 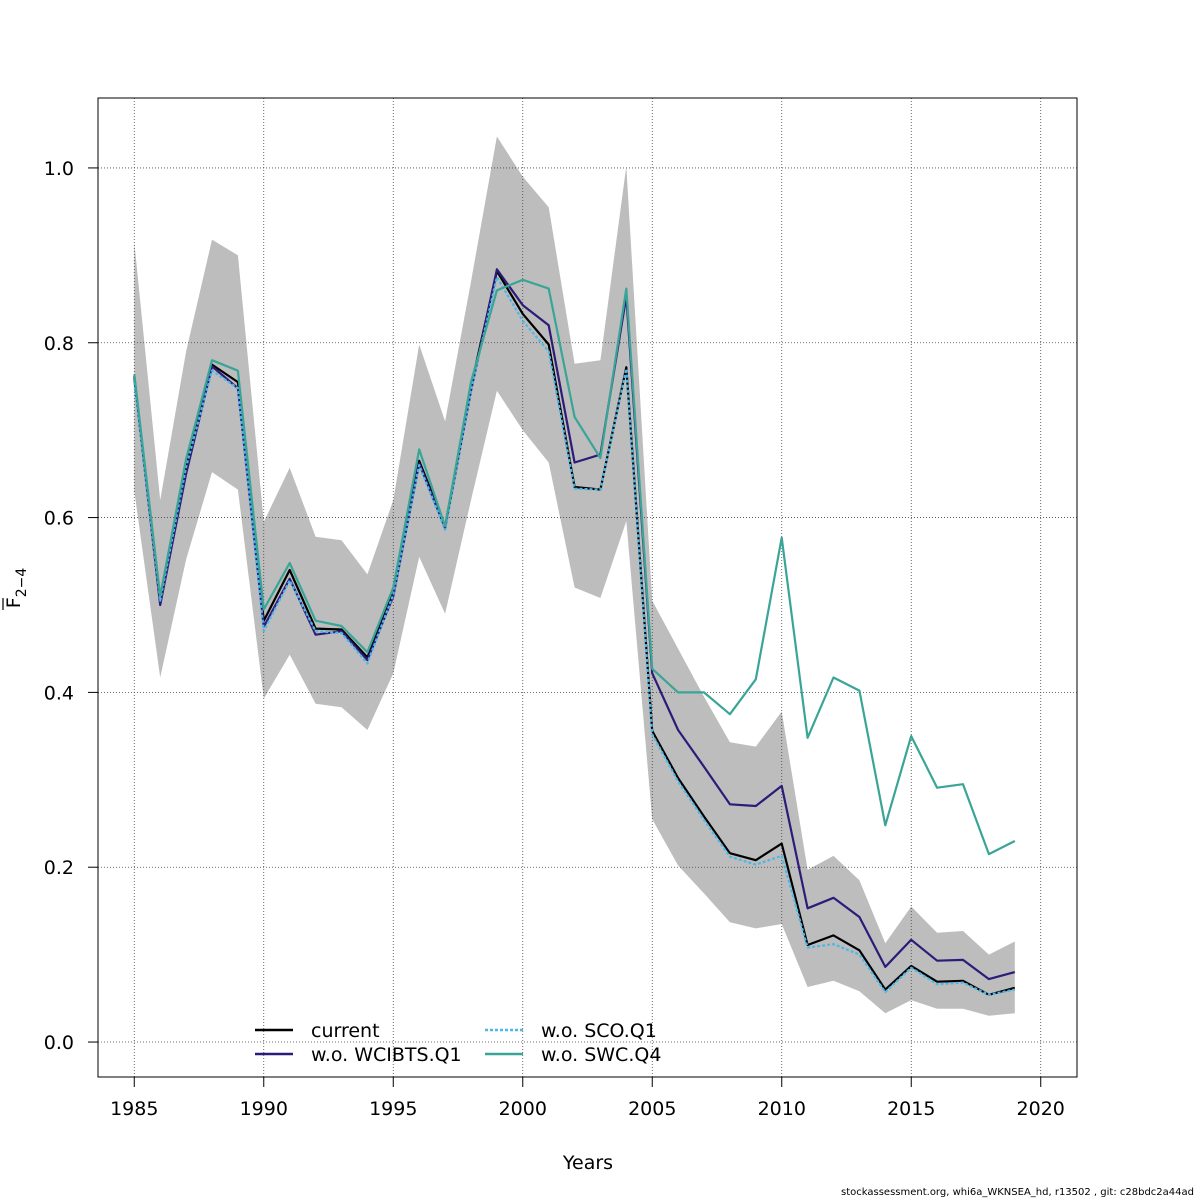 I want to click on legend-label: w.o. SCO.Q1, so click(x=599, y=1031).